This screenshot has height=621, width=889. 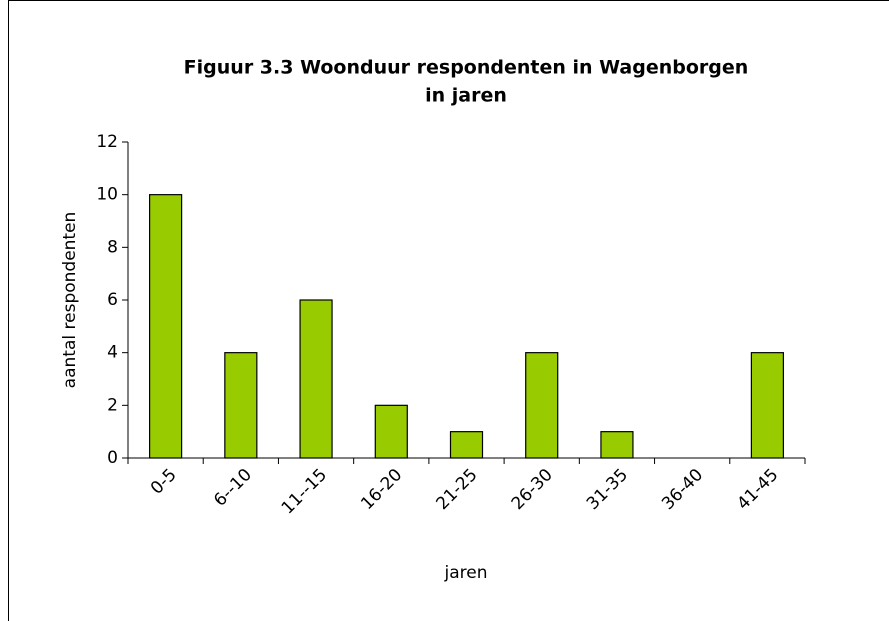 What do you see at coordinates (70, 300) in the screenshot?
I see `y-axis-label: aantal respondenten` at bounding box center [70, 300].